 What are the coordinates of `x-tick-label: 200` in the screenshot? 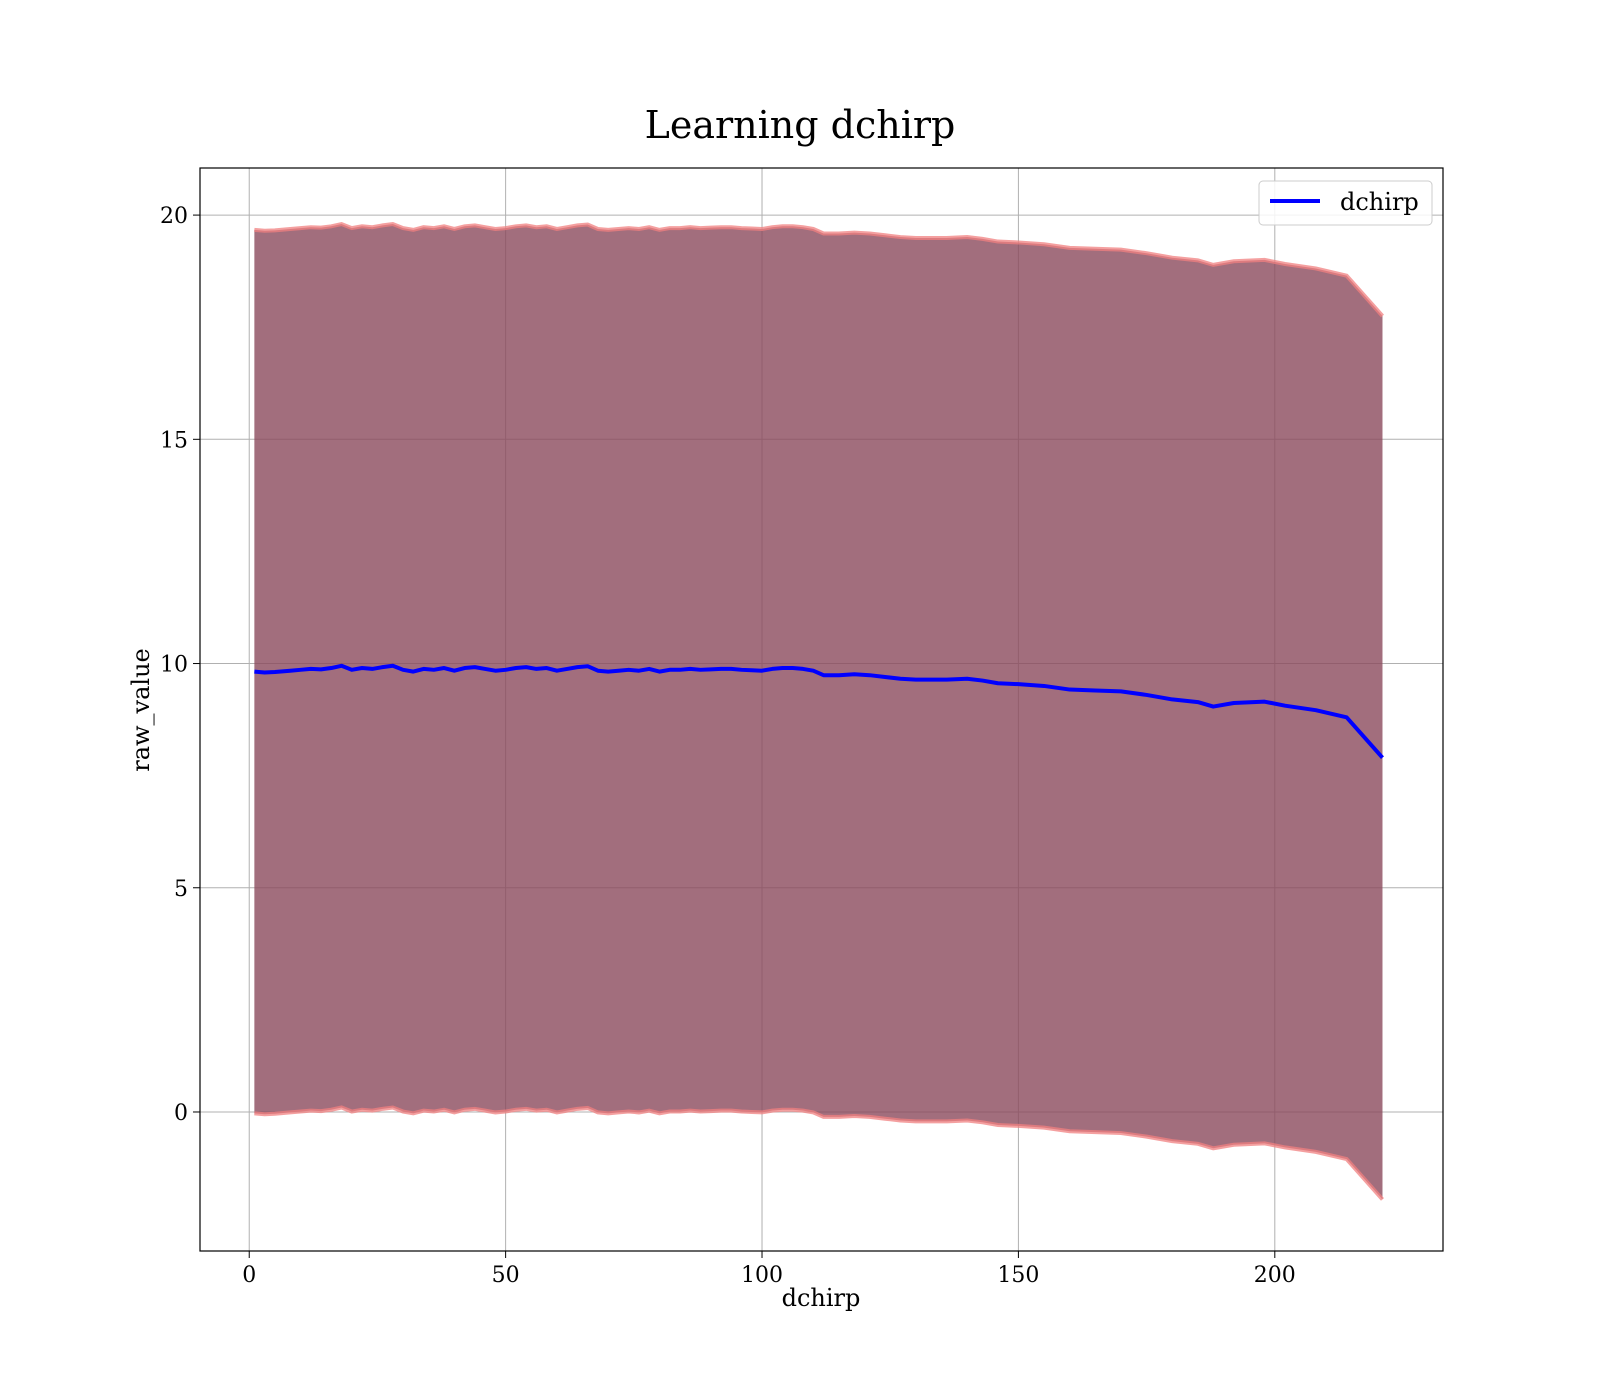 It's located at (1275, 1275).